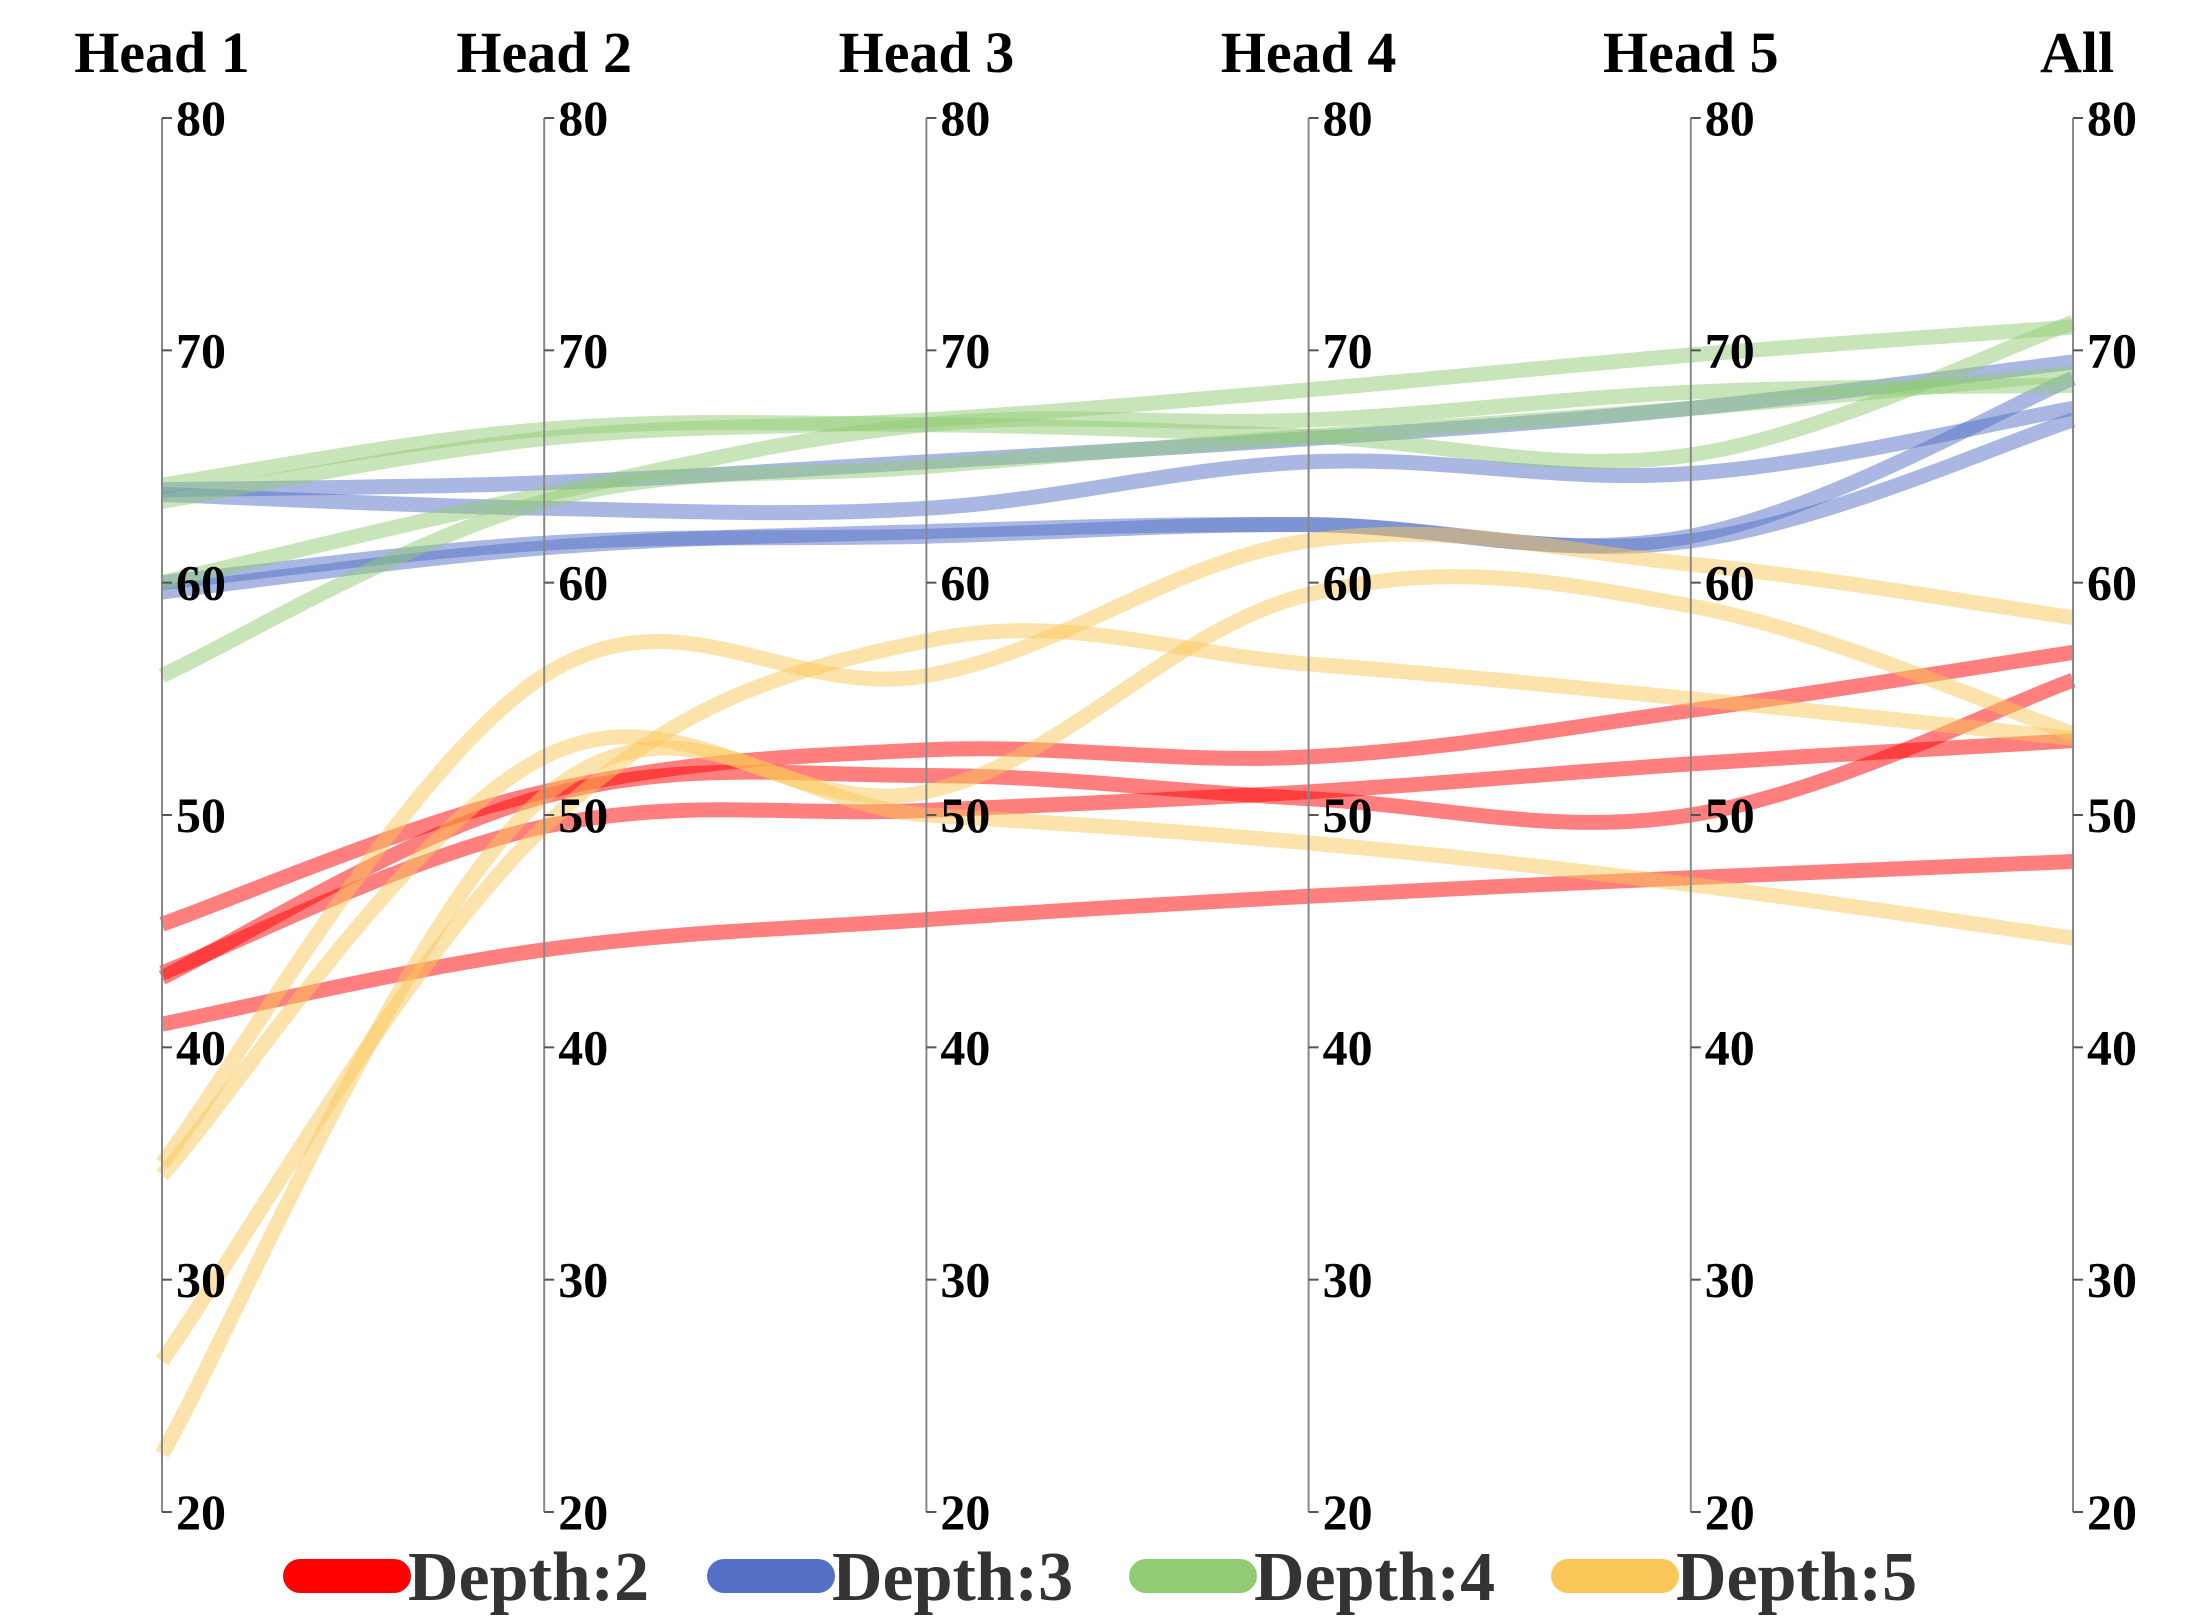 Image resolution: width=2204 pixels, height=1620 pixels. Describe the element at coordinates (965, 1512) in the screenshot. I see `tick-label-head-3-20: 20` at that location.